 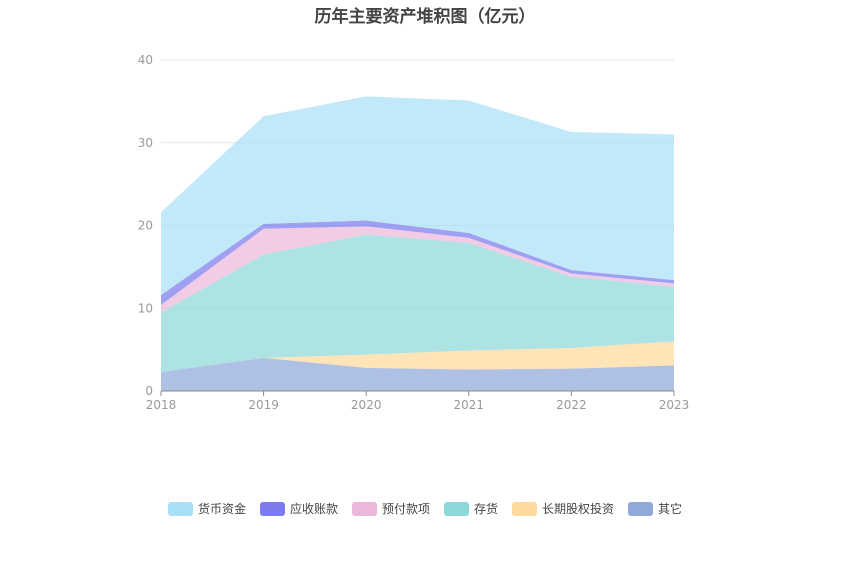 I want to click on legend-item: 长期股权投资, so click(x=563, y=508).